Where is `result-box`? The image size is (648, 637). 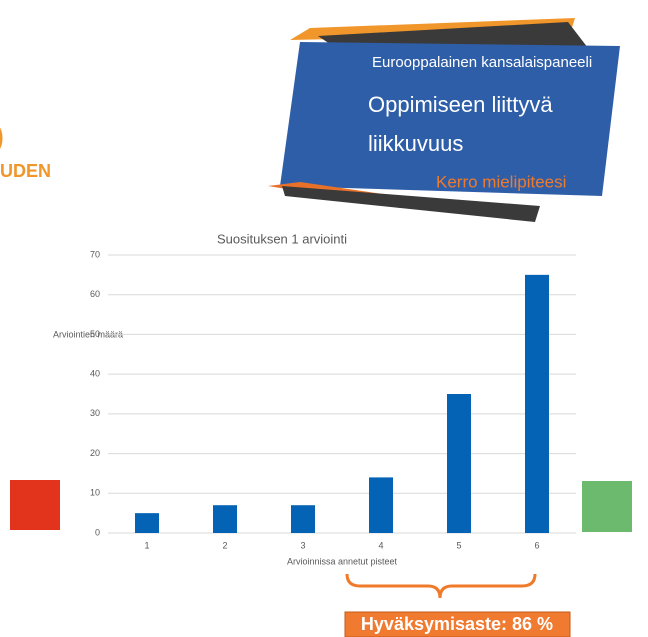 result-box is located at coordinates (457, 624).